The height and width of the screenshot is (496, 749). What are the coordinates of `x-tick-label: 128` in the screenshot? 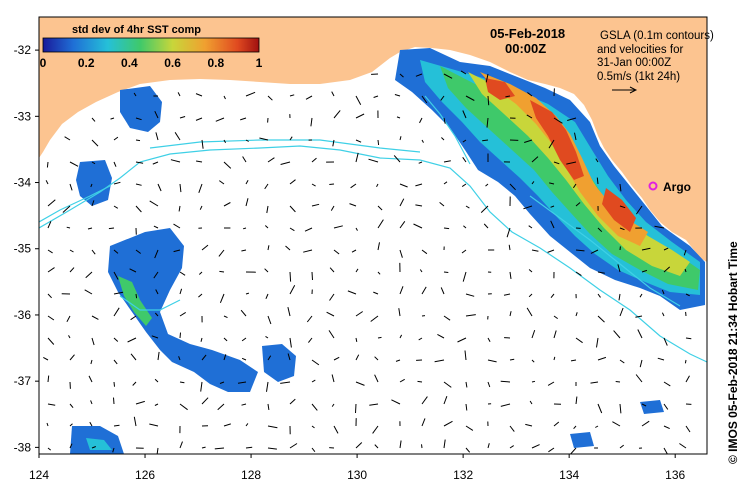 It's located at (251, 475).